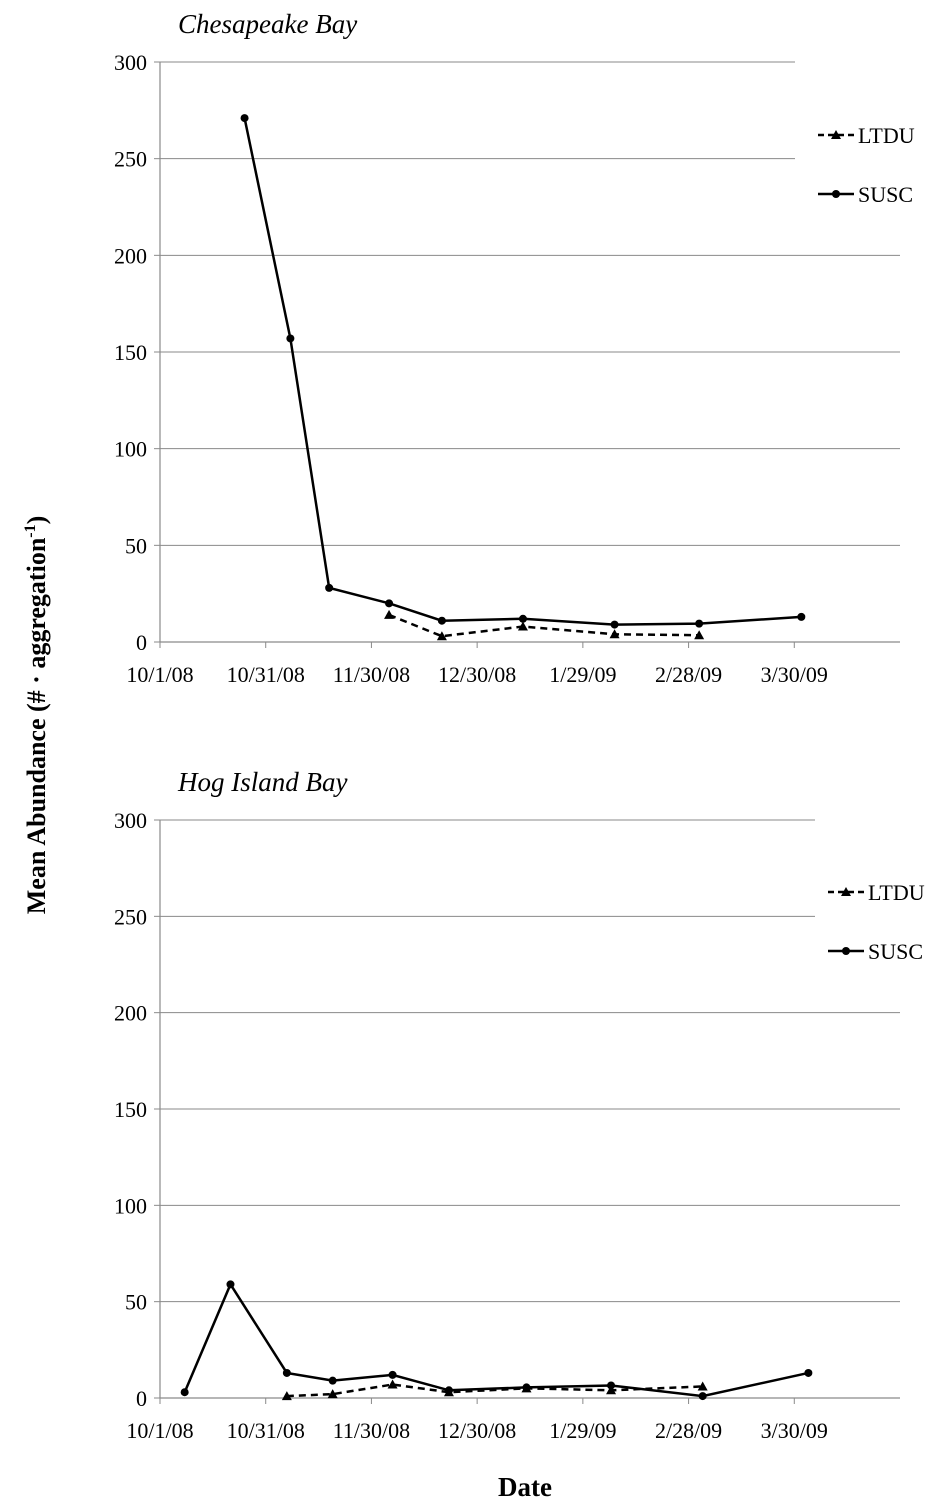 Image resolution: width=933 pixels, height=1509 pixels. I want to click on panel-title: Hog Island Bay, so click(262, 782).